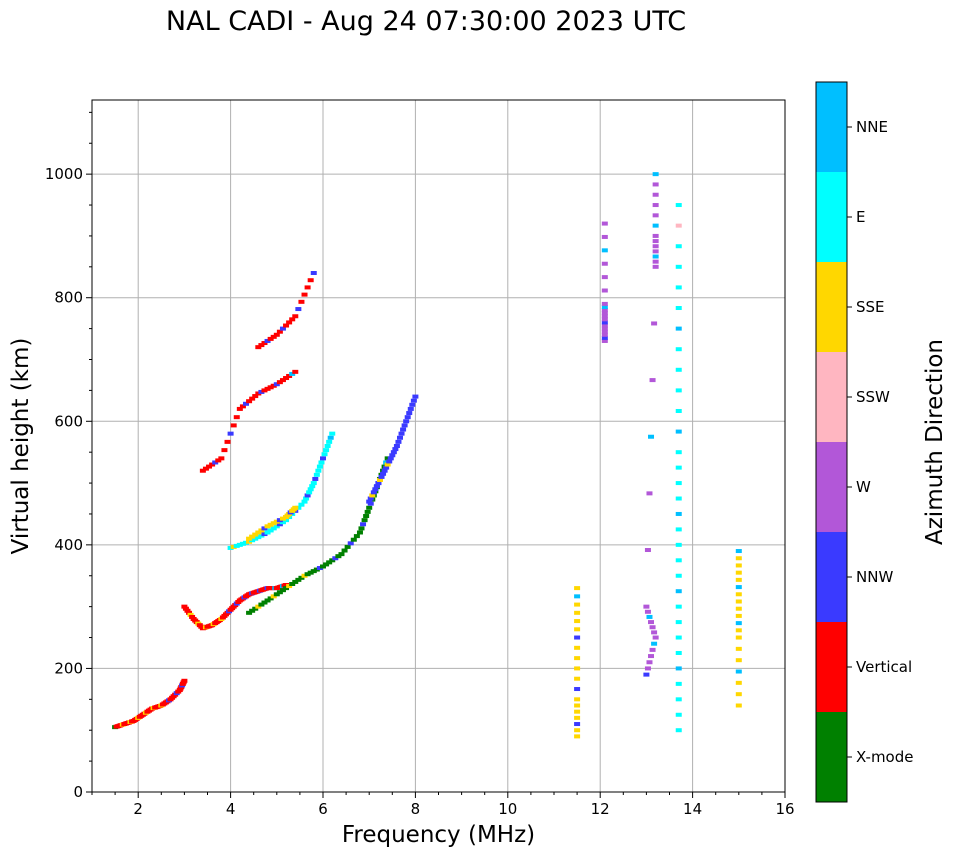  I want to click on colorbar-tick-label: Vertical, so click(884, 667).